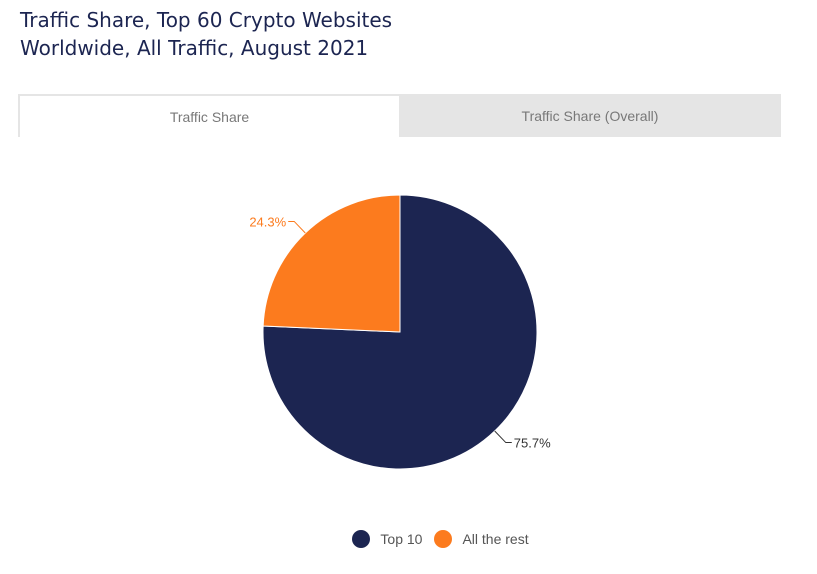 Image resolution: width=817 pixels, height=574 pixels. I want to click on chart-title-line-2: Worldwide, All Traffic, August 2021, so click(194, 48).